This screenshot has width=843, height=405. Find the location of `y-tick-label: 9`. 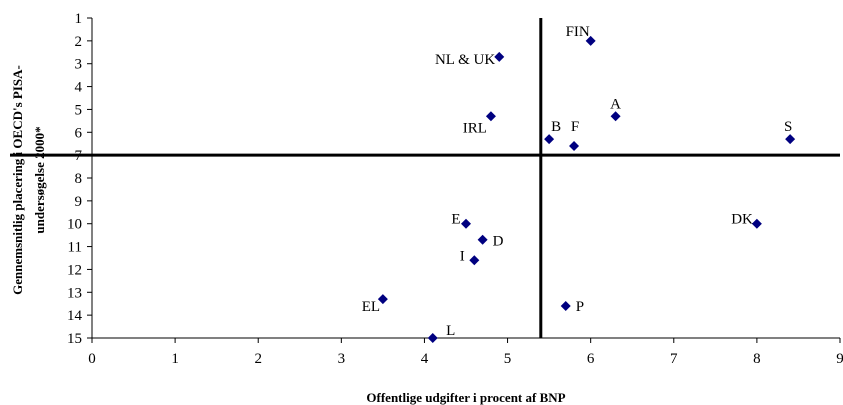

y-tick-label: 9 is located at coordinates (79, 202).